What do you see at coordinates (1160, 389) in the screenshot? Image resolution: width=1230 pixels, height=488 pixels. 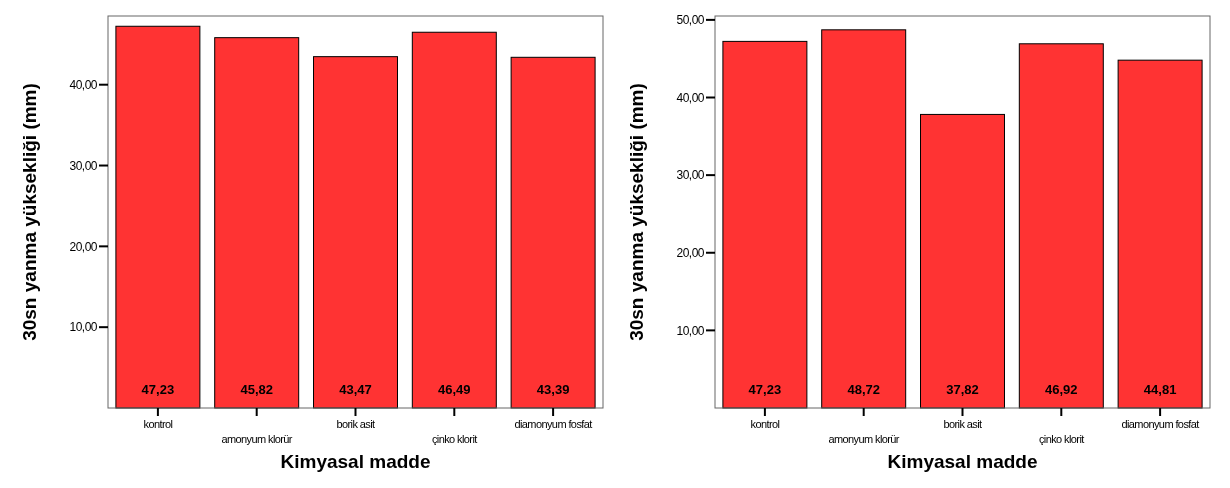 I see `data-label: 44,81` at bounding box center [1160, 389].